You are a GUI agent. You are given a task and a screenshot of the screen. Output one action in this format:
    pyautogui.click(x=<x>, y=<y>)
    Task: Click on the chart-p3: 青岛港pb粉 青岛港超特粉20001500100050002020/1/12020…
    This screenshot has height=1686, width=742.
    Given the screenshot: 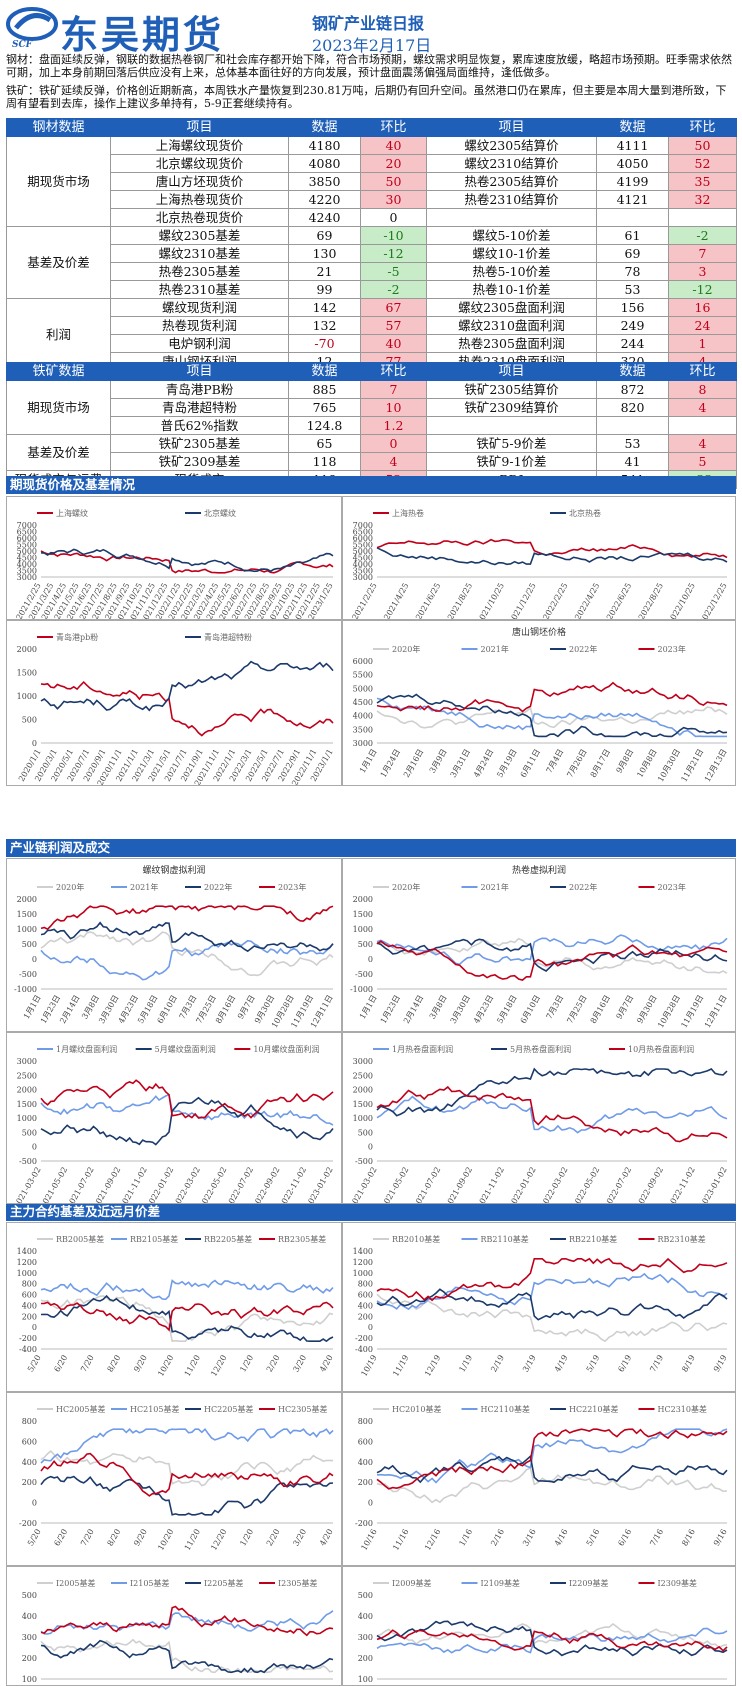 What is the action you would take?
    pyautogui.click(x=176, y=708)
    